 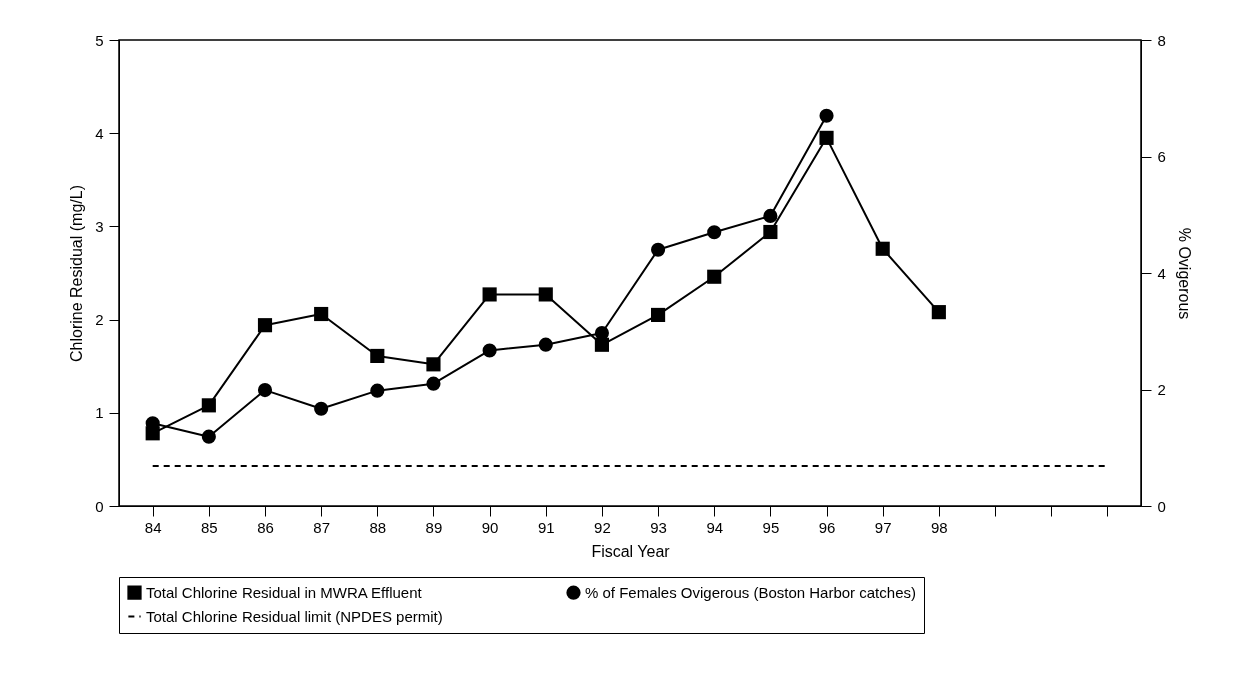 What do you see at coordinates (99, 413) in the screenshot?
I see `y-tick-label: 1` at bounding box center [99, 413].